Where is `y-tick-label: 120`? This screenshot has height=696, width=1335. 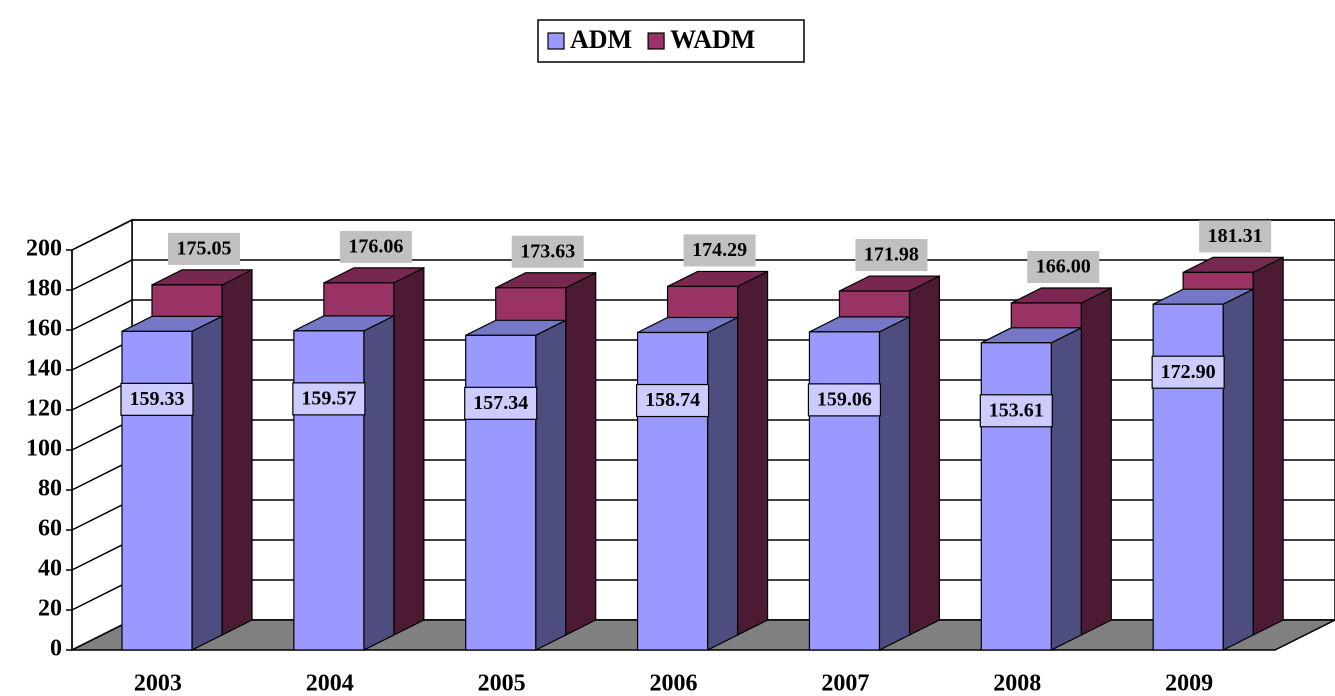 y-tick-label: 120 is located at coordinates (44, 409).